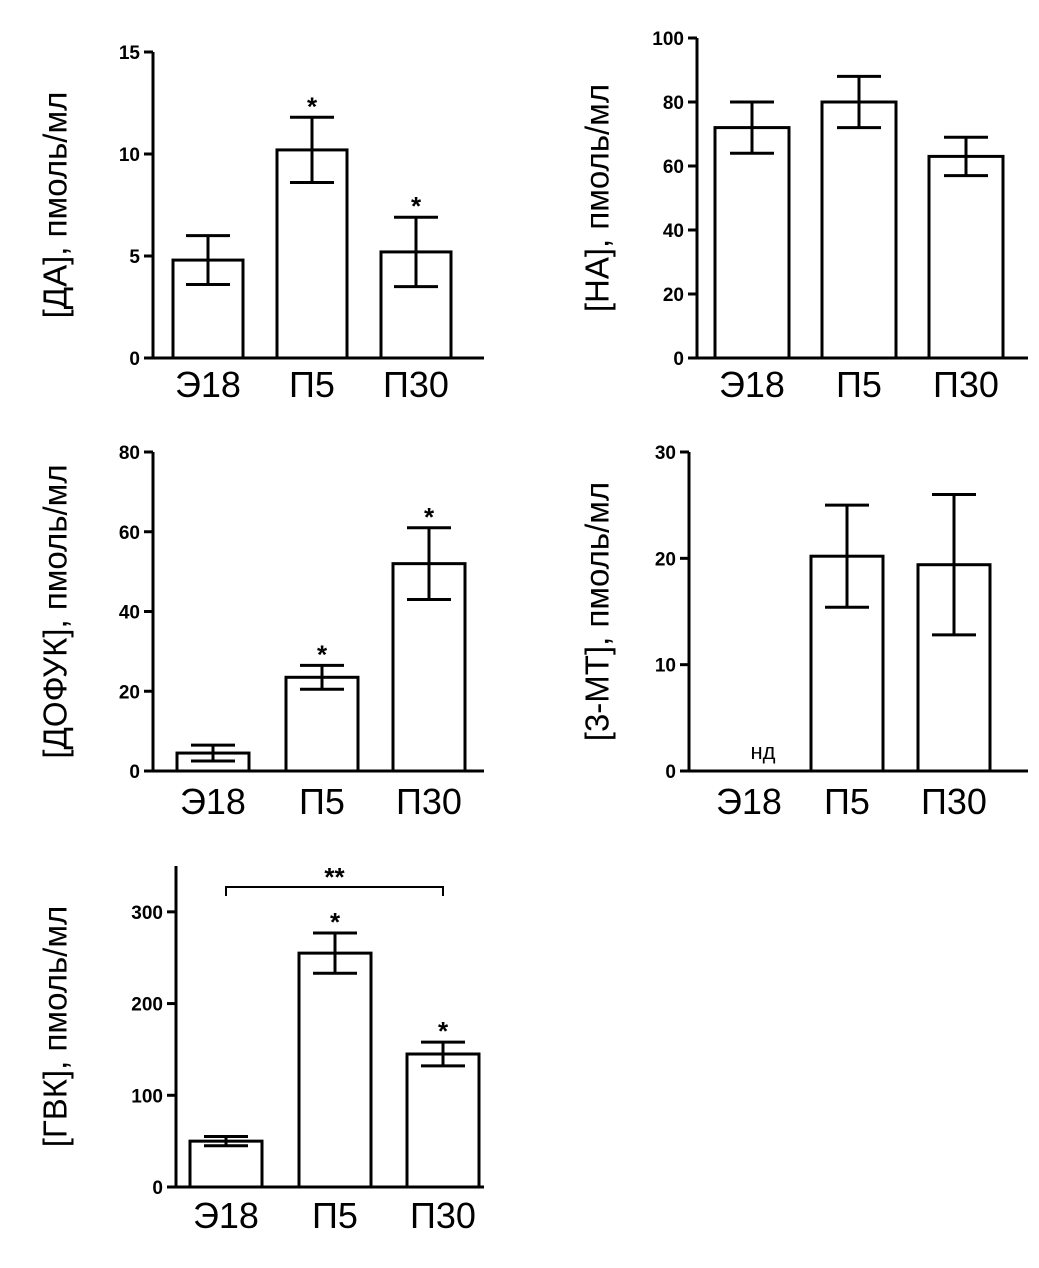 This screenshot has width=1039, height=1268. Describe the element at coordinates (55, 1027) in the screenshot. I see `y-axis-label: [ГВК], пмоль/мл` at that location.